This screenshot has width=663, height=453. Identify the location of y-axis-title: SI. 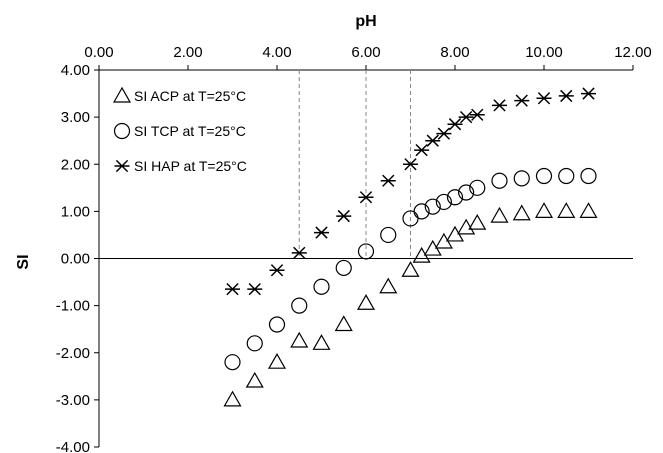
(23, 261).